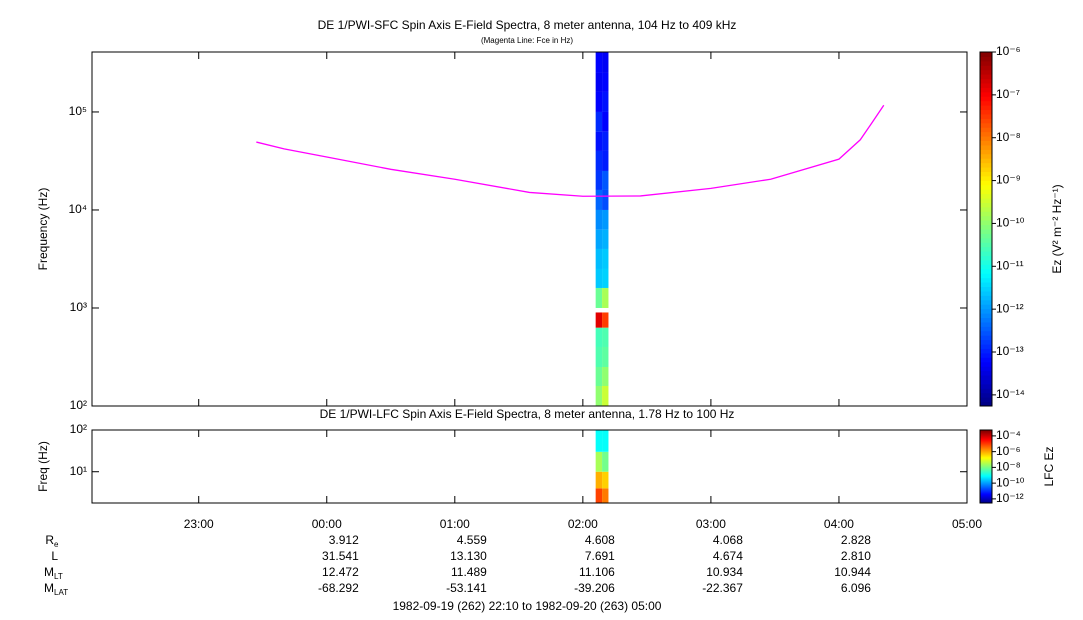  Describe the element at coordinates (856, 556) in the screenshot. I see `ephemeris-value: 2.810` at that location.